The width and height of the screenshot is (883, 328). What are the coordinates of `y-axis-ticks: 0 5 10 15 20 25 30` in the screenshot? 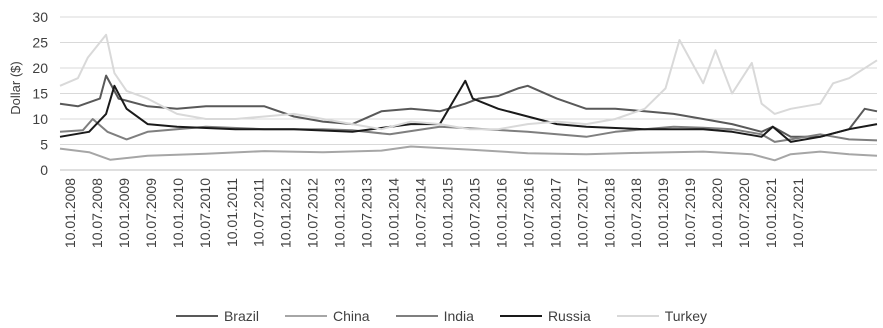 It's located at (40, 93).